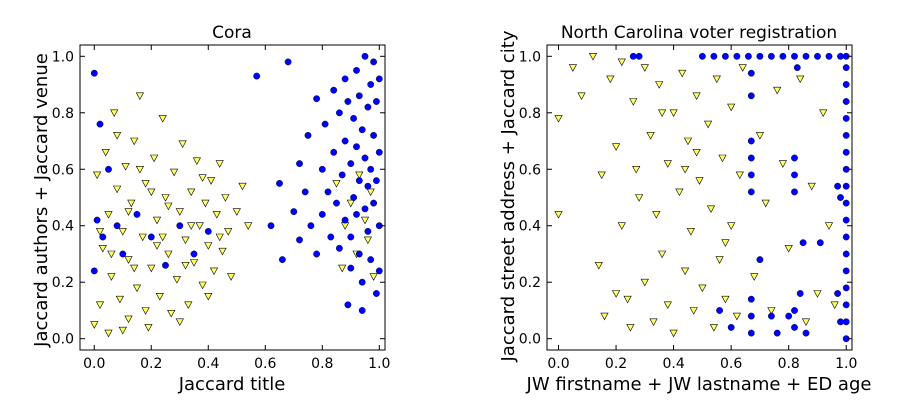 This screenshot has width=919, height=404. Describe the element at coordinates (699, 384) in the screenshot. I see `nc-xlabel: JW firstname + JW lastname + ED age` at that location.